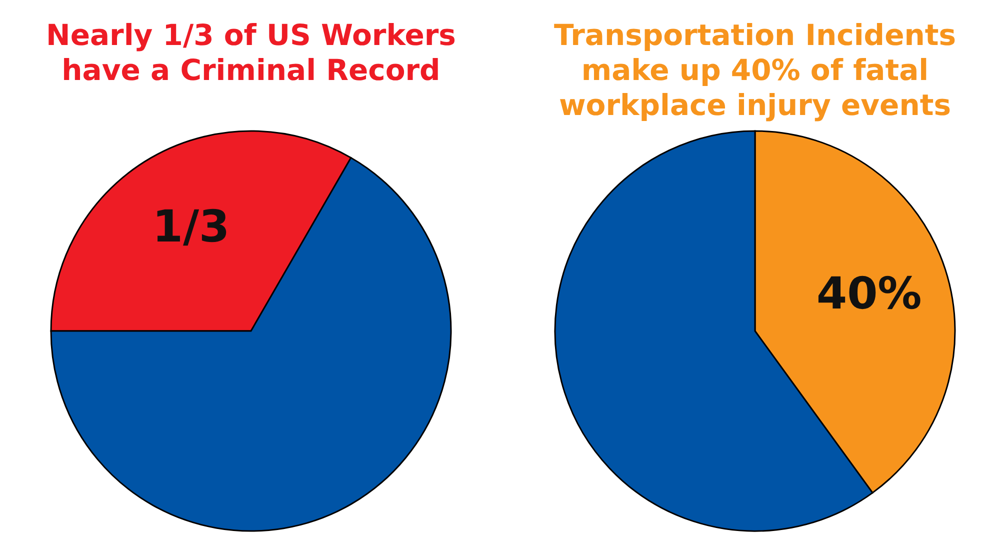 The width and height of the screenshot is (1000, 555). What do you see at coordinates (251, 52) in the screenshot?
I see `chart-title: Nearly 1/3 of US Workers have a Criminal Record` at bounding box center [251, 52].